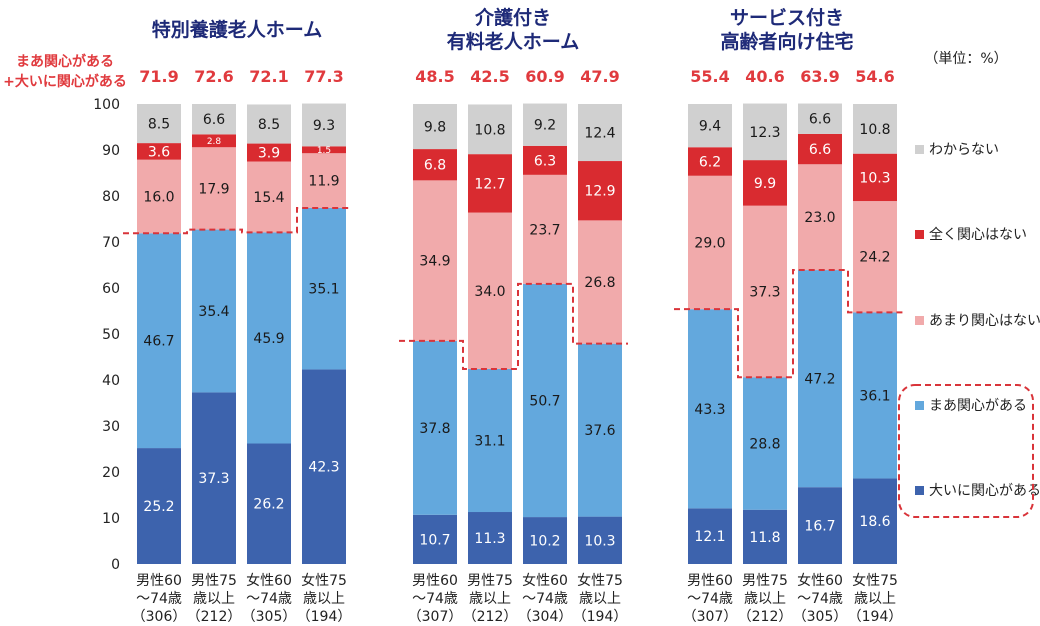 This screenshot has width=1040, height=626. I want to click on data-label: 11.9, so click(323, 182).